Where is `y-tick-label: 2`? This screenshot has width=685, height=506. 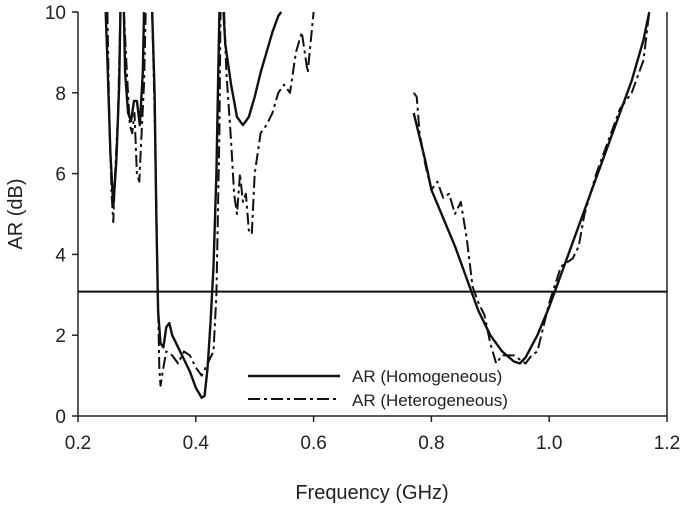
y-tick-label: 2 is located at coordinates (60, 336).